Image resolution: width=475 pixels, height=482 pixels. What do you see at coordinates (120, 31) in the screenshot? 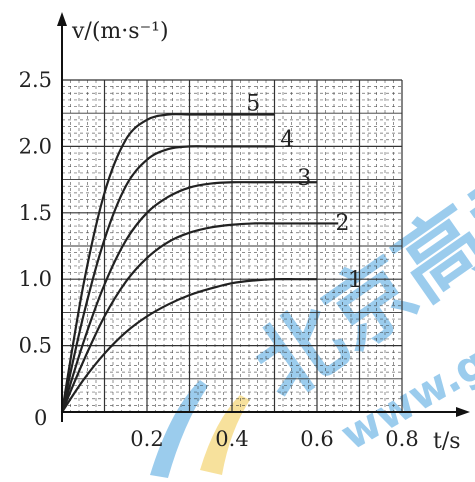
I see `y-axis-label: v/(m·s⁻¹)` at bounding box center [120, 31].